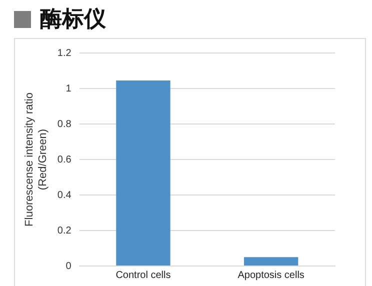 Image resolution: width=372 pixels, height=286 pixels. I want to click on y-tick-label: 0.6, so click(64, 160).